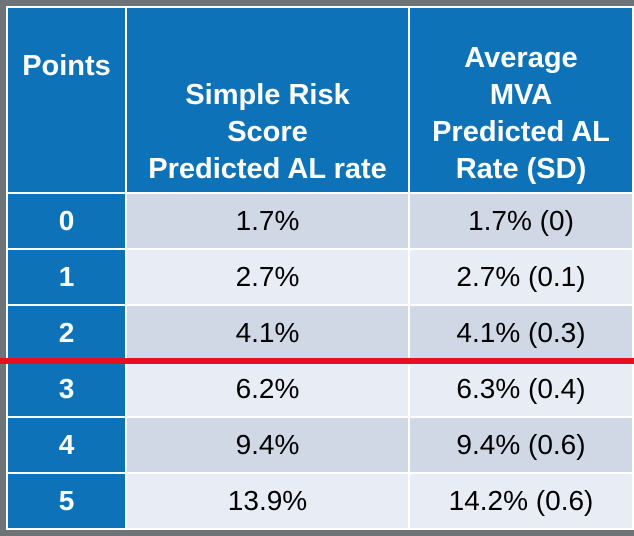 This screenshot has width=634, height=536. I want to click on header-avg-line: MVA, so click(521, 95).